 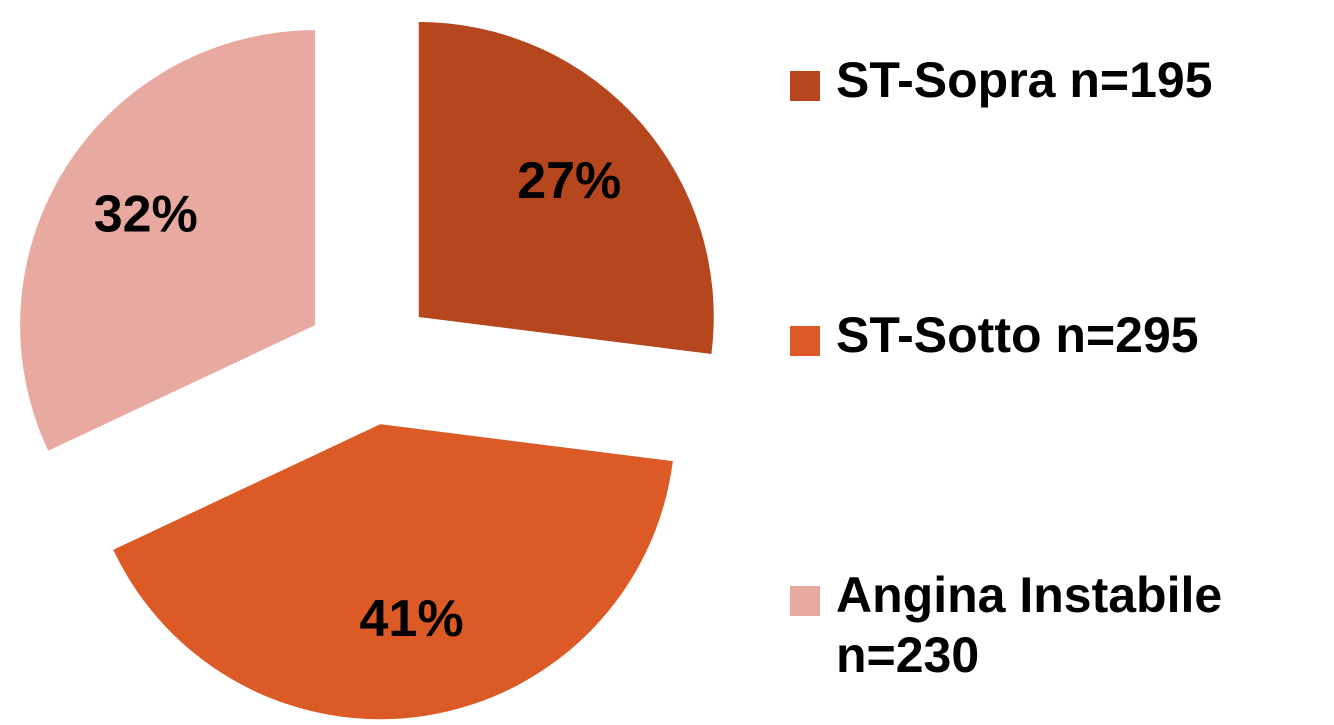 I want to click on slice-label: 27%, so click(x=569, y=181).